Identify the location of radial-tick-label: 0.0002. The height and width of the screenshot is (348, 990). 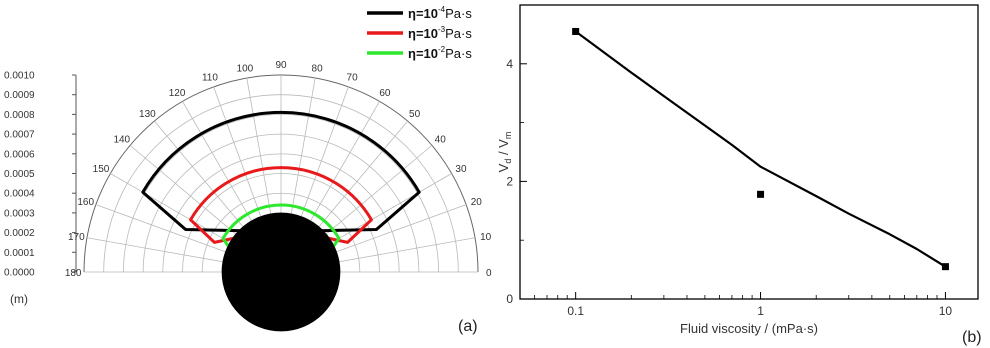
(19, 233).